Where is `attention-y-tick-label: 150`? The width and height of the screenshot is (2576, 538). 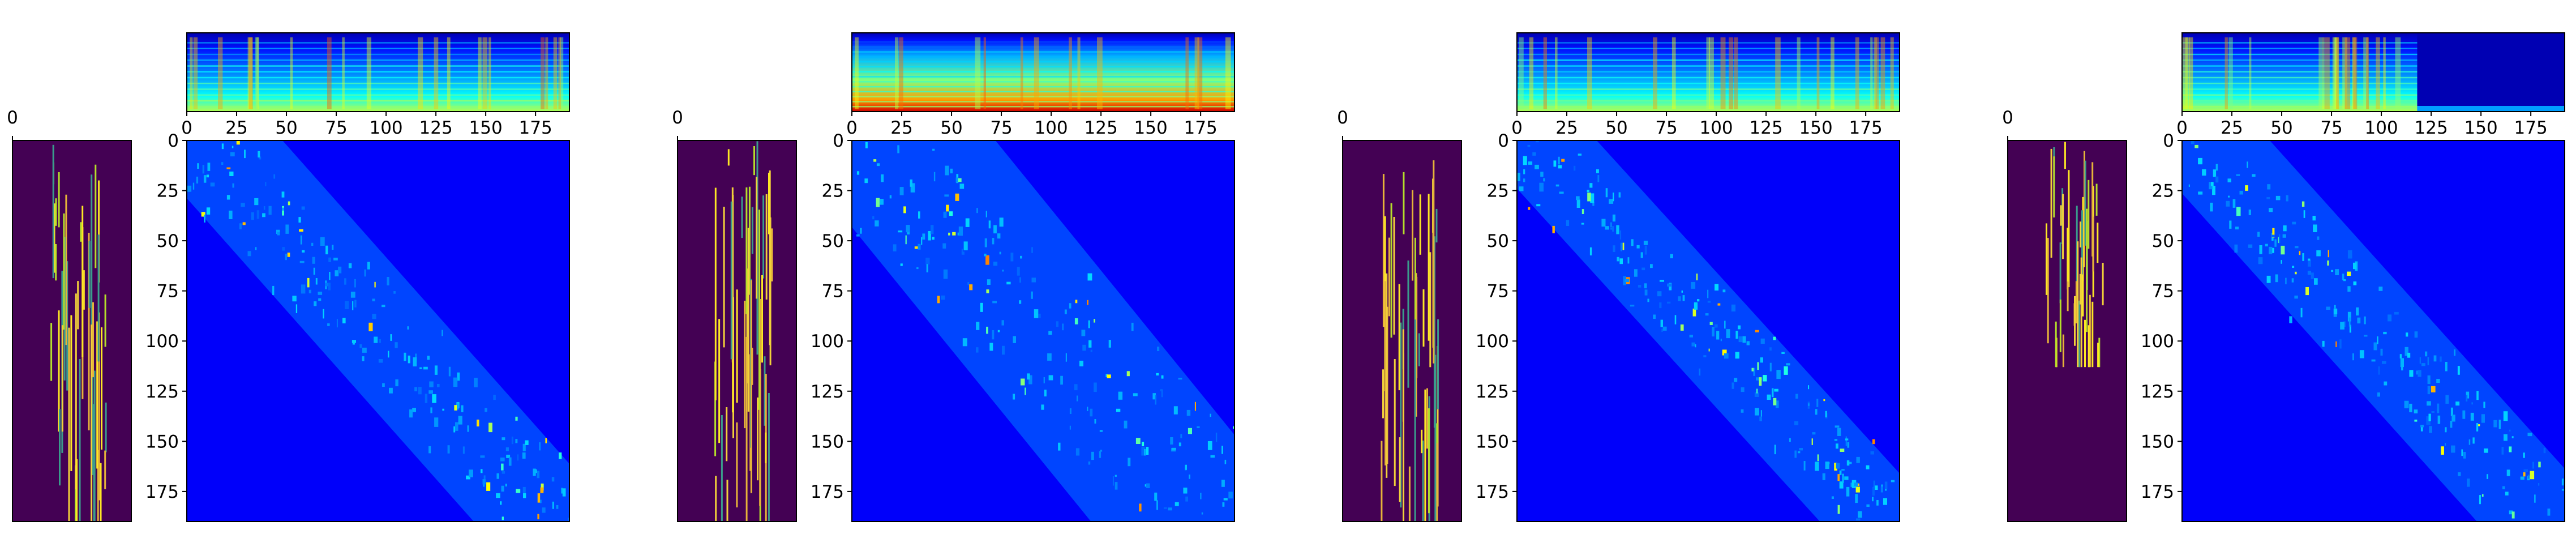
attention-y-tick-label: 150 is located at coordinates (2157, 442).